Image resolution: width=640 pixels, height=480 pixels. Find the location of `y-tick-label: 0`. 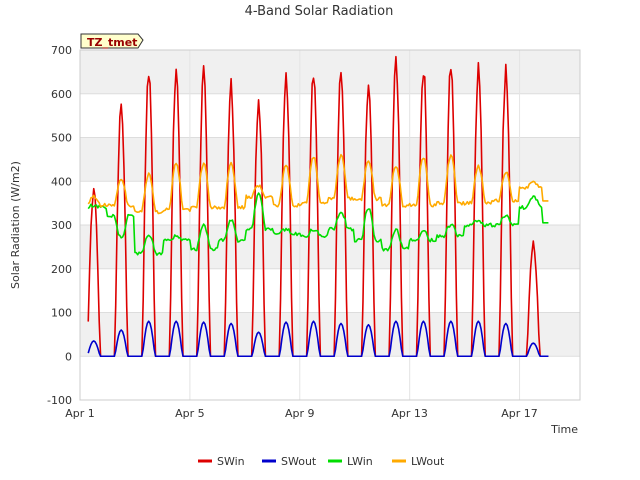

y-tick-label: 0 is located at coordinates (68, 356).